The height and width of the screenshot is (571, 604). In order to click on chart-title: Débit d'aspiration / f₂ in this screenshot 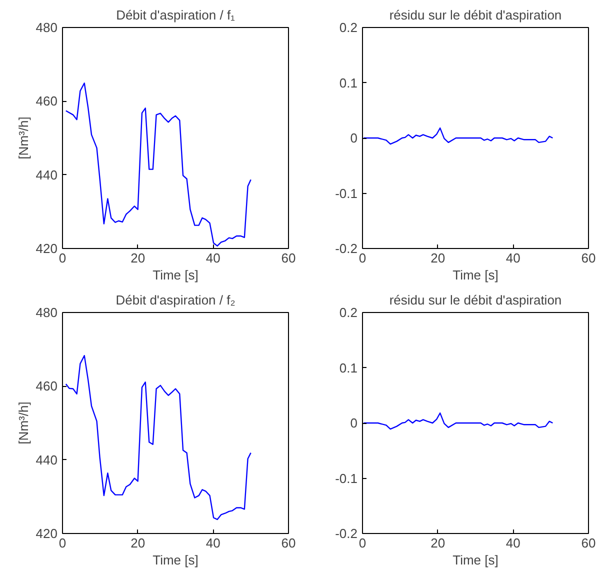, I will do `click(176, 300)`.